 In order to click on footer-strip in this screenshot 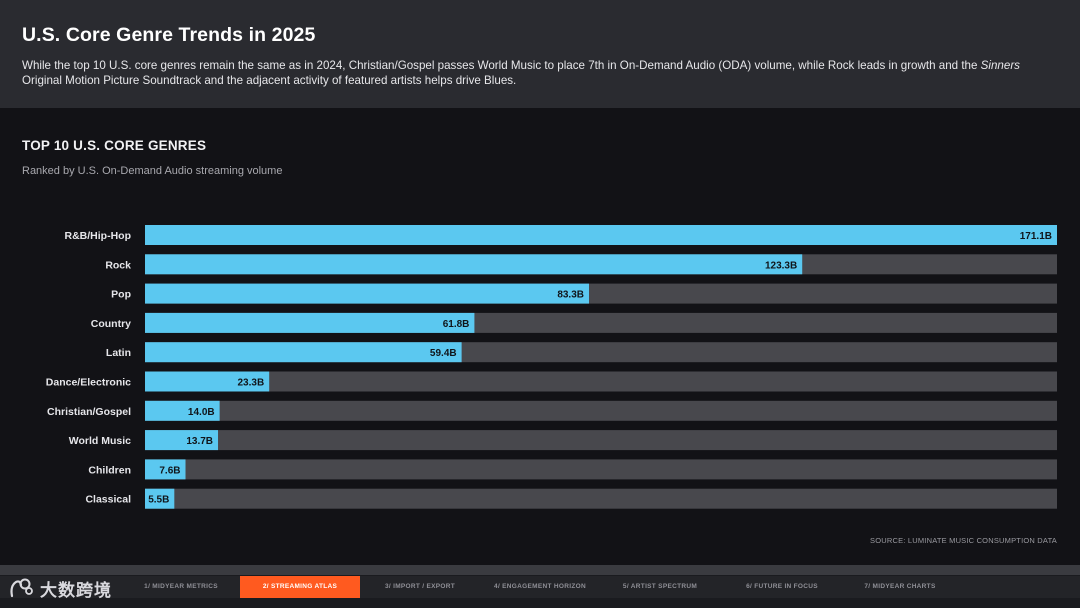, I will do `click(540, 570)`.